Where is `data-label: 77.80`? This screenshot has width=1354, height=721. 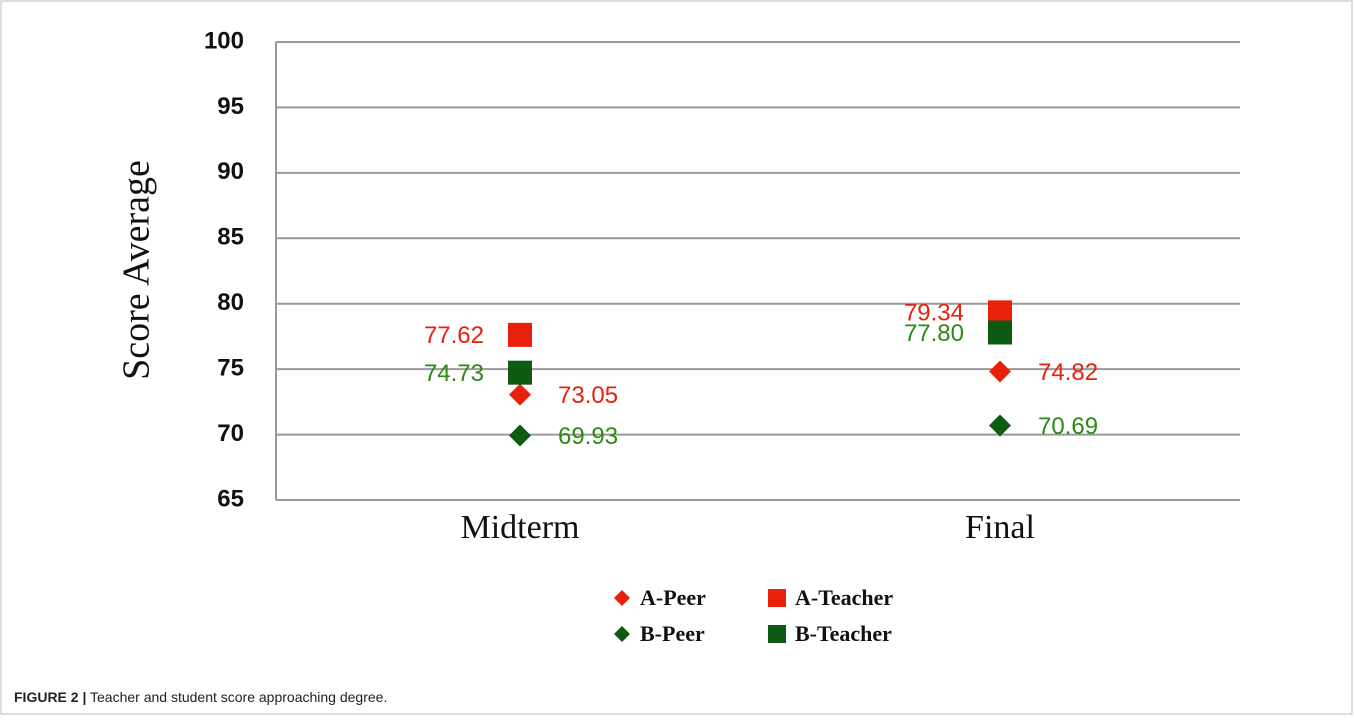 data-label: 77.80 is located at coordinates (934, 333).